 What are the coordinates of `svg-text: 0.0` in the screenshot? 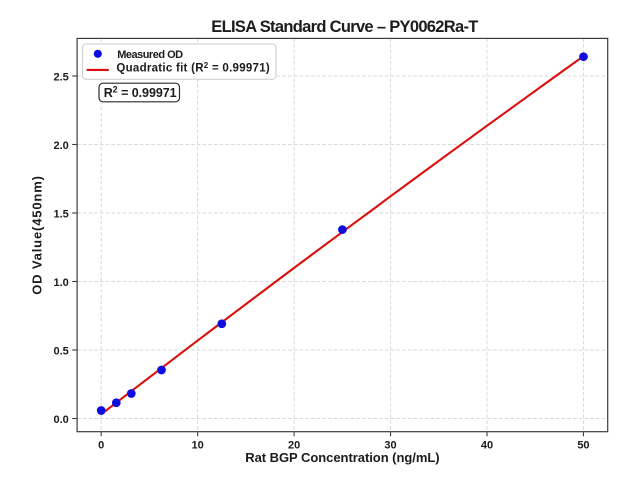 It's located at (61, 420).